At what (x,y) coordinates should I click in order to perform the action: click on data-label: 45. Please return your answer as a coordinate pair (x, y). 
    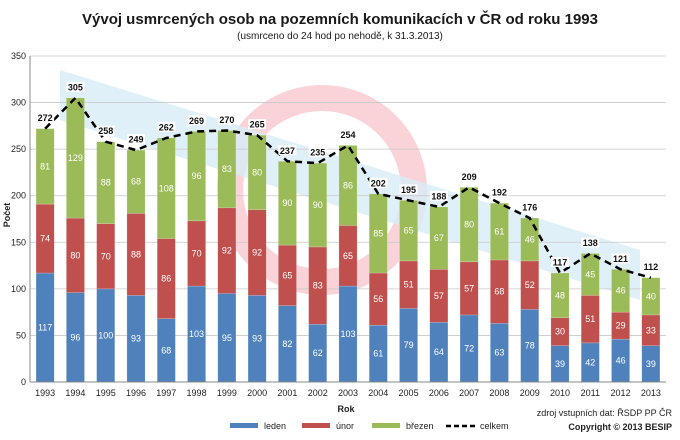
    Looking at the image, I should click on (590, 274).